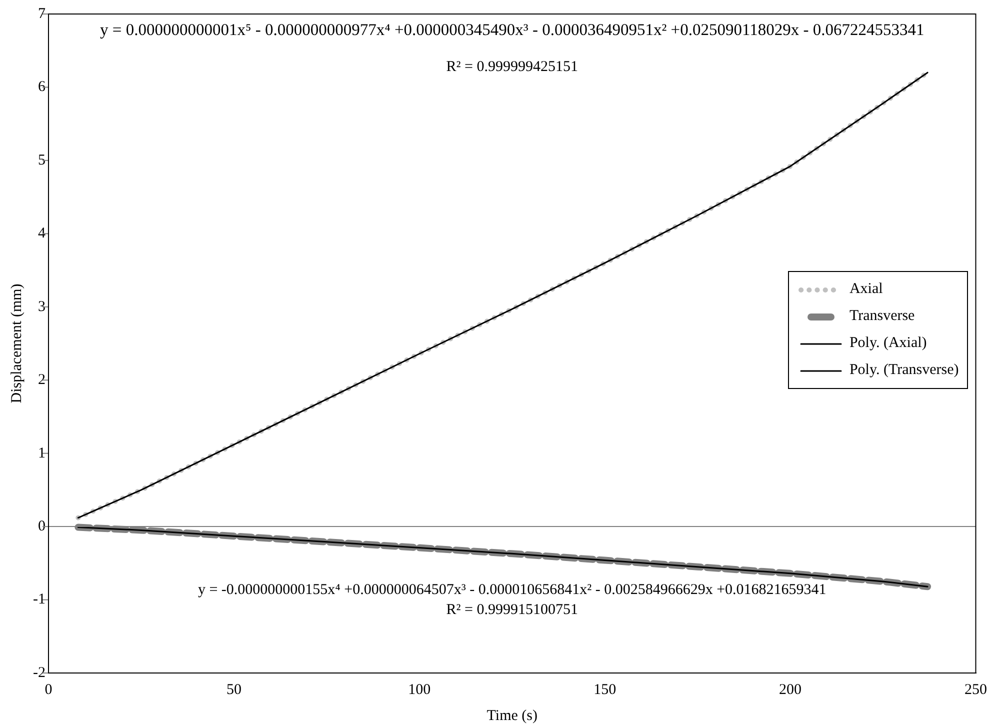  What do you see at coordinates (16, 344) in the screenshot?
I see `y-axis-title: Displacement (mm)` at bounding box center [16, 344].